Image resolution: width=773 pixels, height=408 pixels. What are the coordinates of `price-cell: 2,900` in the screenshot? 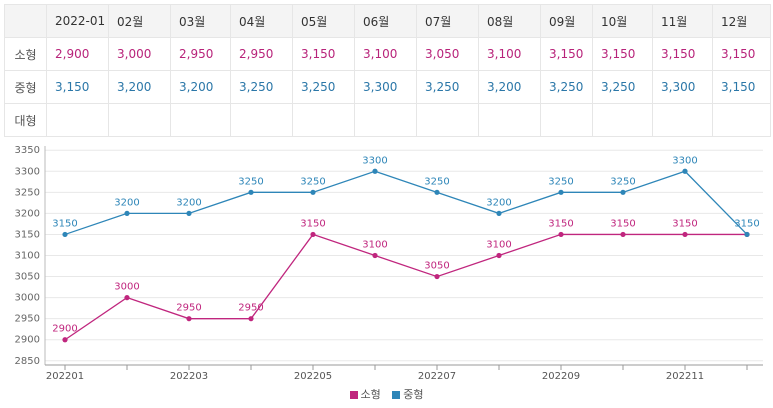 It's located at (77, 54).